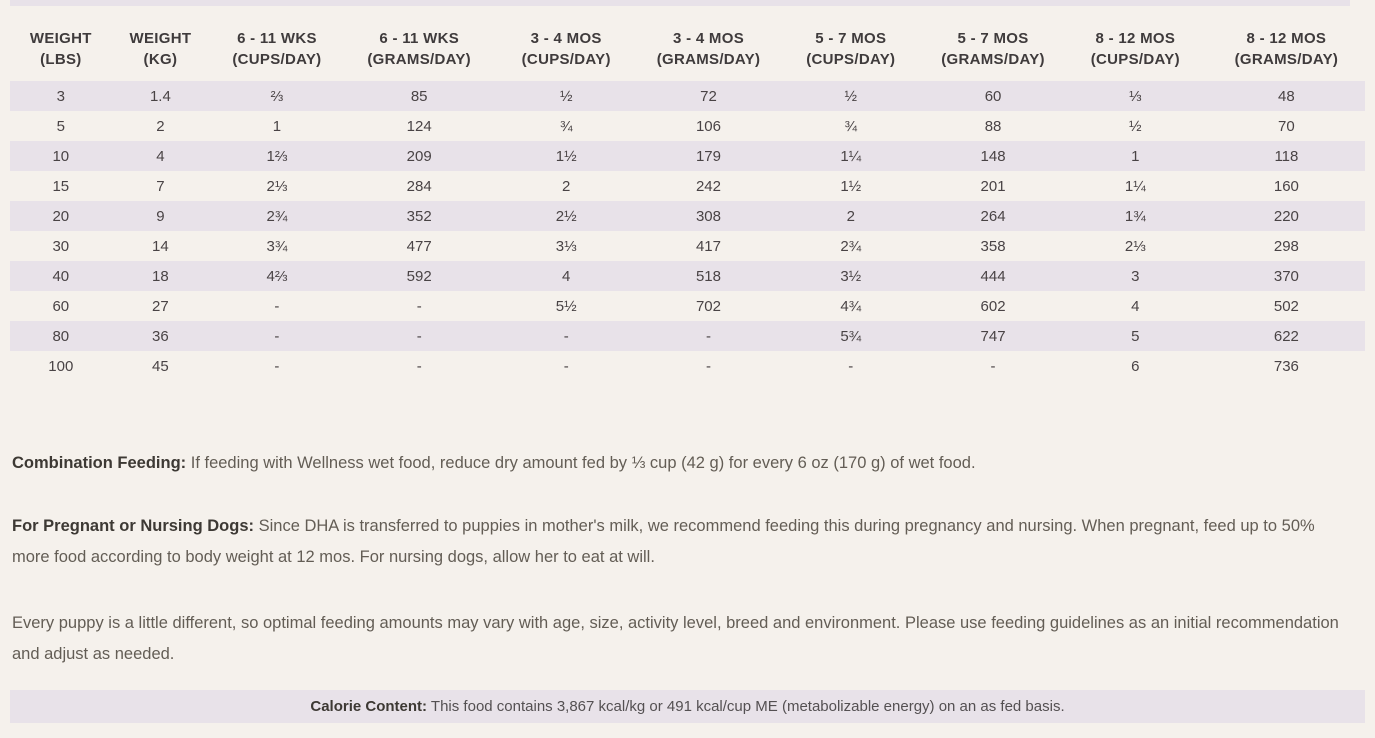 The height and width of the screenshot is (738, 1375). I want to click on table-cell: 27, so click(160, 306).